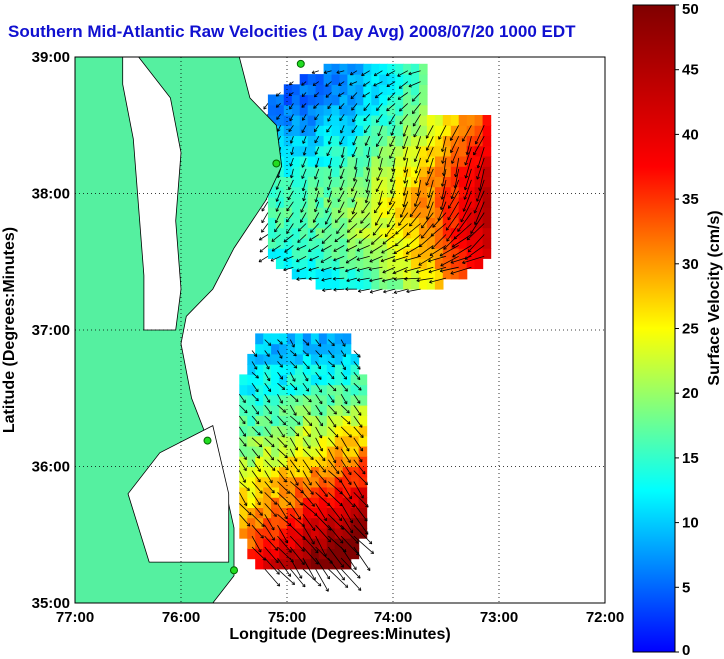  I want to click on colorbar-tick-label: 35, so click(690, 199).